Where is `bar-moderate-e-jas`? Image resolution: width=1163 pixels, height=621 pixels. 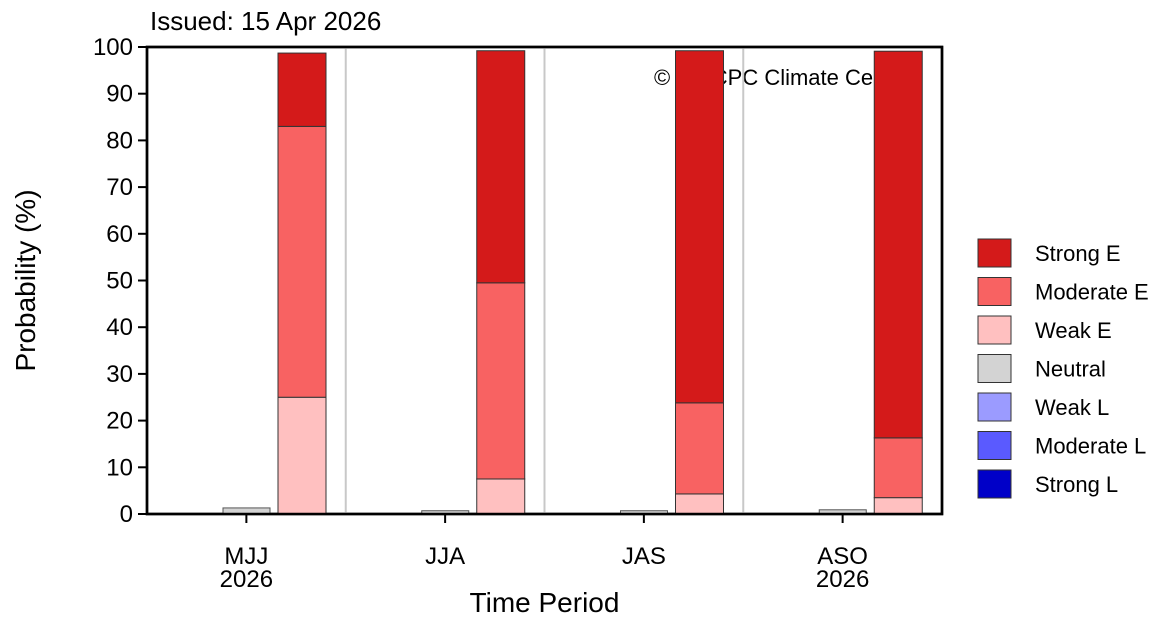 bar-moderate-e-jas is located at coordinates (699, 448).